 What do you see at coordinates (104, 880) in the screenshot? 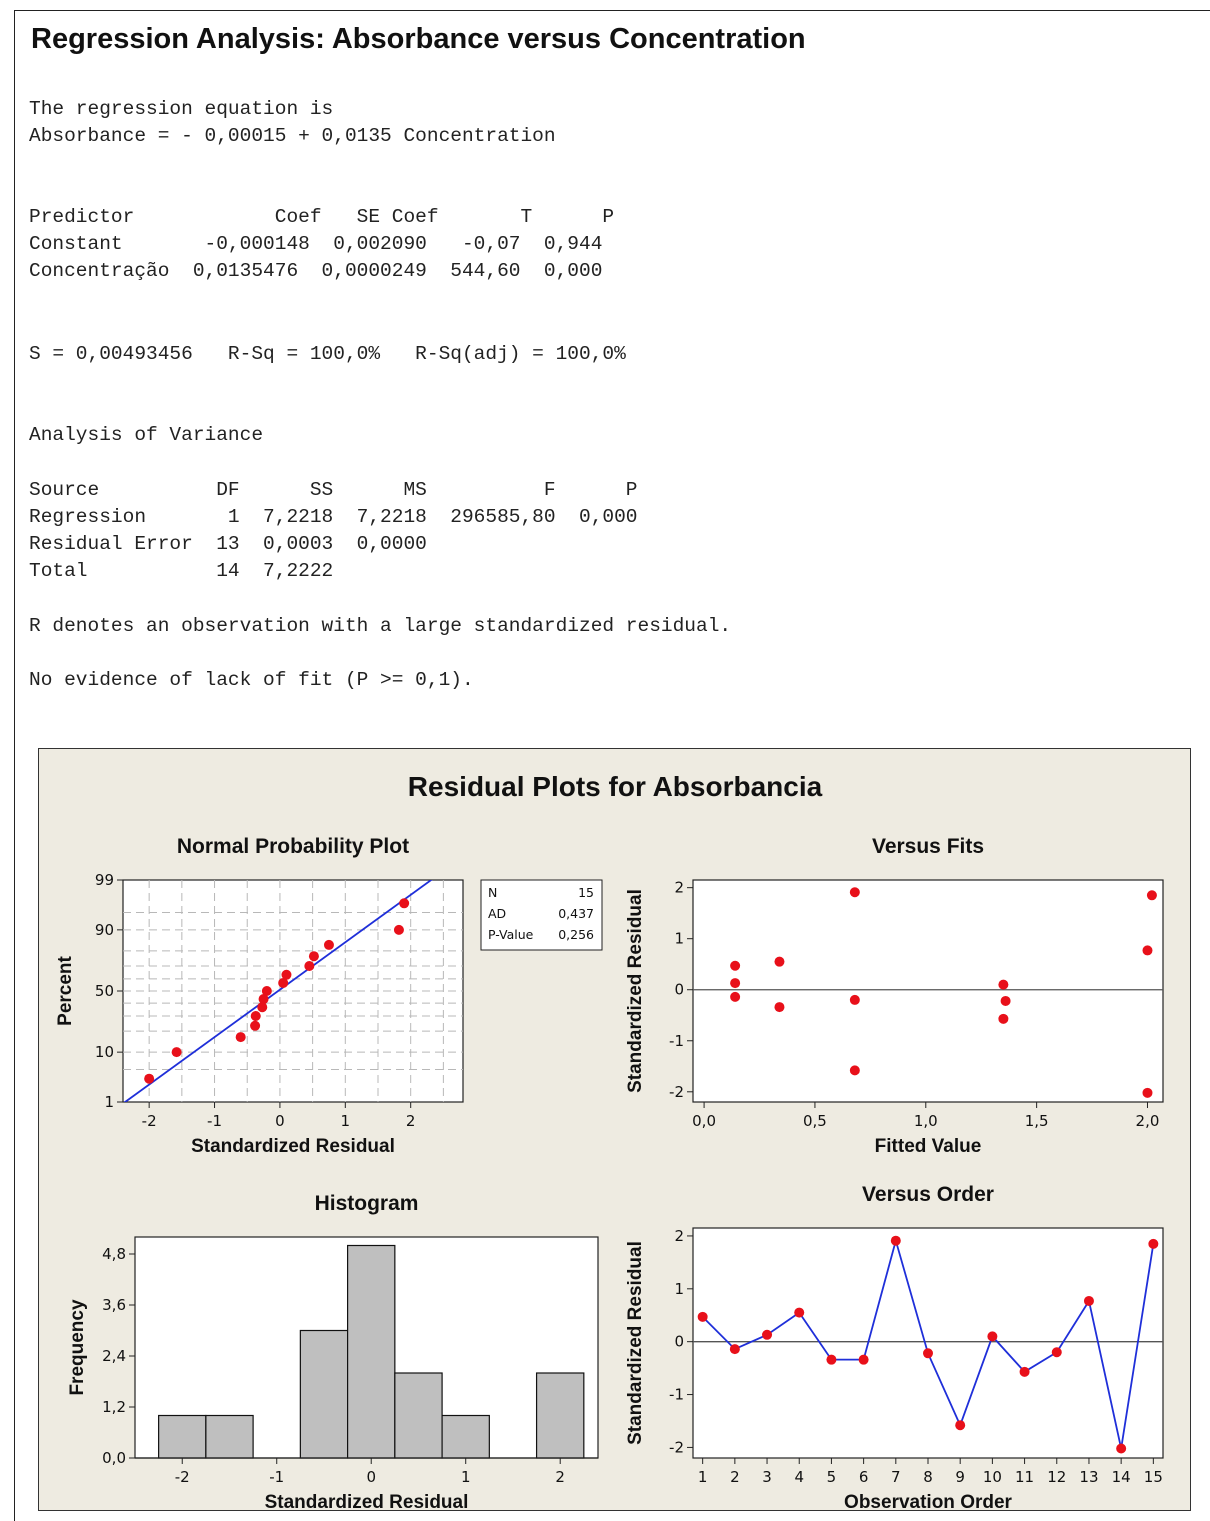
I see `normal-plot-y-tick-label: 99` at bounding box center [104, 880].